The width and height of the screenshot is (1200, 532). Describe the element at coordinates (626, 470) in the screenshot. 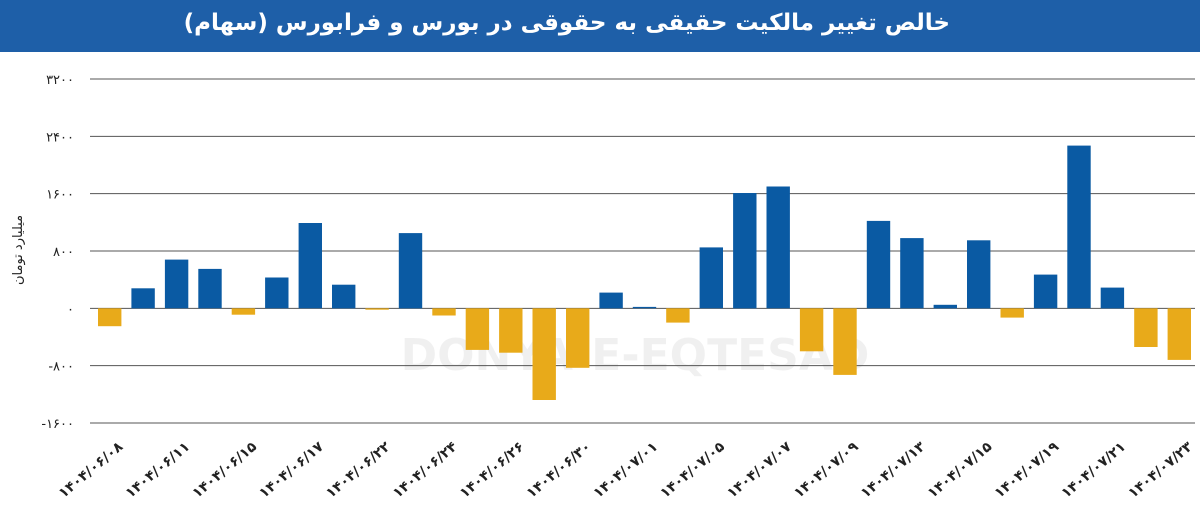

I see `x-tick-label: ۱۴۰۴/۰۷/۰۱` at that location.